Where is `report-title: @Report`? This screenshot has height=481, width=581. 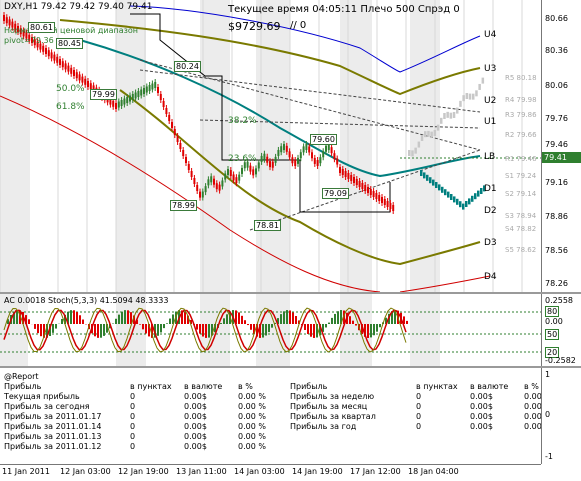 report-title: @Report is located at coordinates (21, 376).